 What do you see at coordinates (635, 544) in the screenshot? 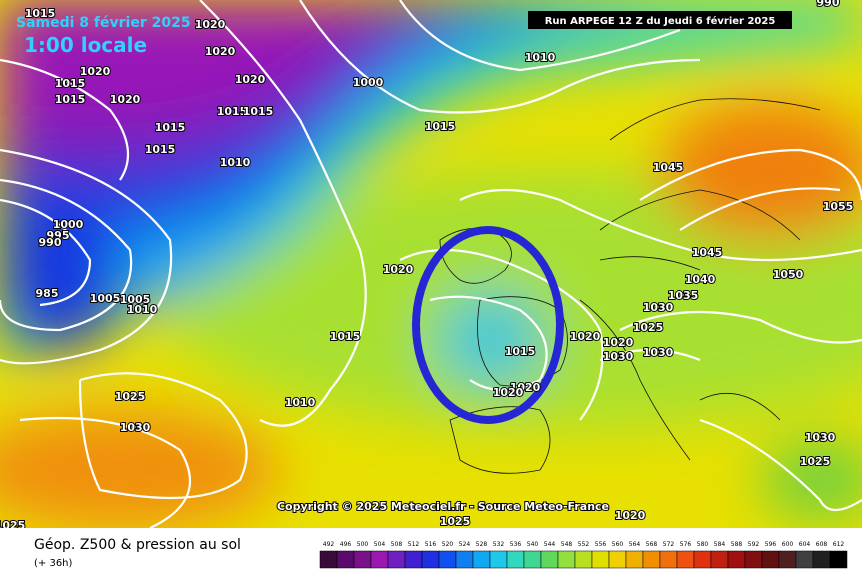
I see `scale-label: 564` at bounding box center [635, 544].